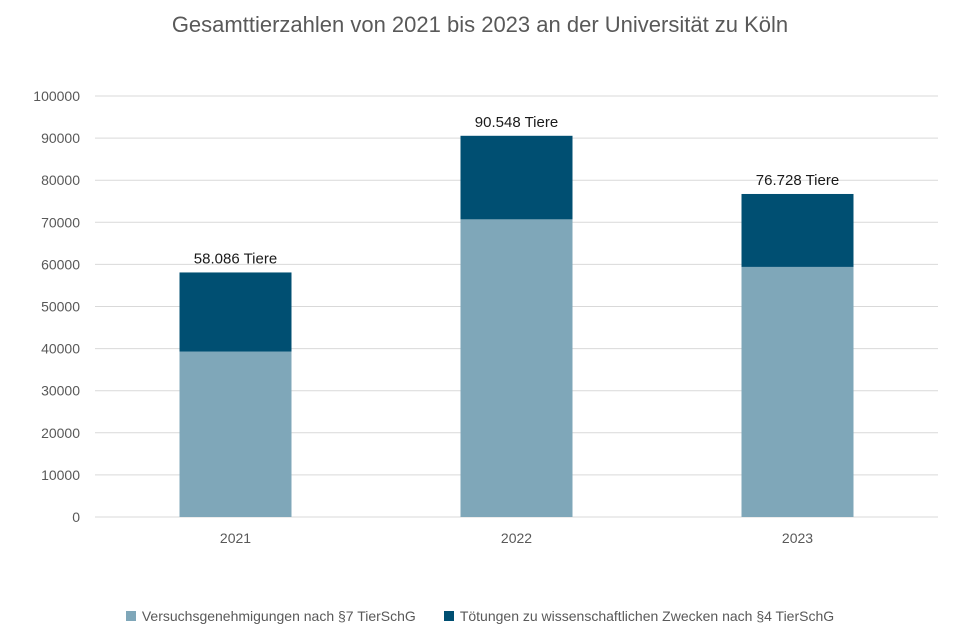 This screenshot has width=960, height=640. Describe the element at coordinates (235, 538) in the screenshot. I see `x-tick-label: 2021` at that location.